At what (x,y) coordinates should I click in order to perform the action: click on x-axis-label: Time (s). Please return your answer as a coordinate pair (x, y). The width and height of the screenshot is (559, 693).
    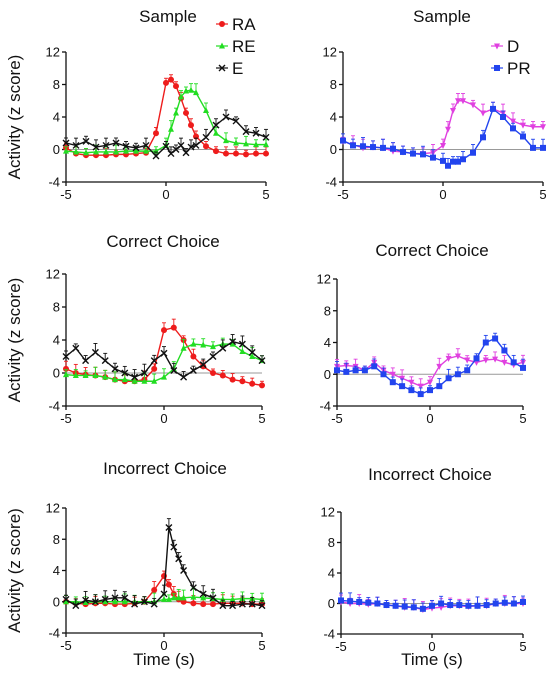
    Looking at the image, I should click on (164, 659).